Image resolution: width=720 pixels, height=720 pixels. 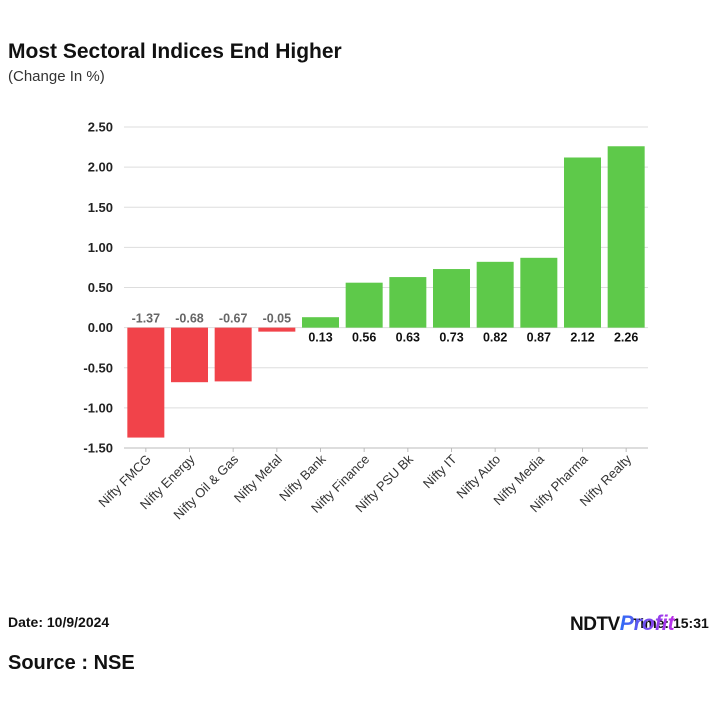 What do you see at coordinates (189, 319) in the screenshot?
I see `data-label: -0.68` at bounding box center [189, 319].